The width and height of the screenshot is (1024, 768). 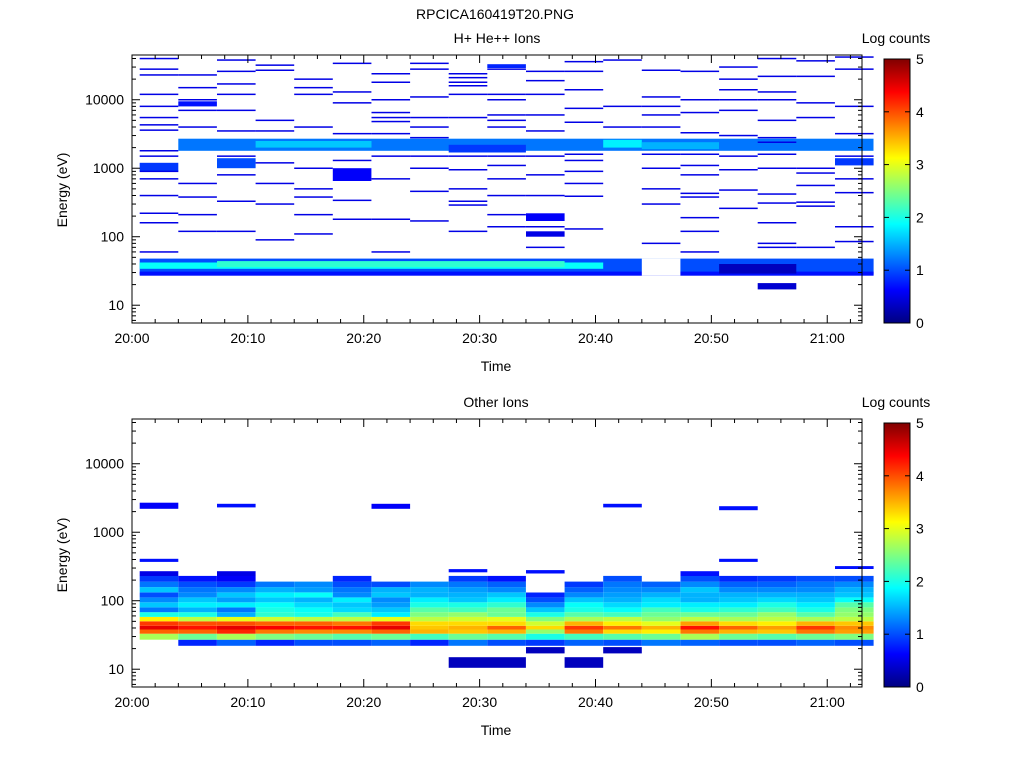 I want to click on x-tick-label: 20:10, so click(x=247, y=702).